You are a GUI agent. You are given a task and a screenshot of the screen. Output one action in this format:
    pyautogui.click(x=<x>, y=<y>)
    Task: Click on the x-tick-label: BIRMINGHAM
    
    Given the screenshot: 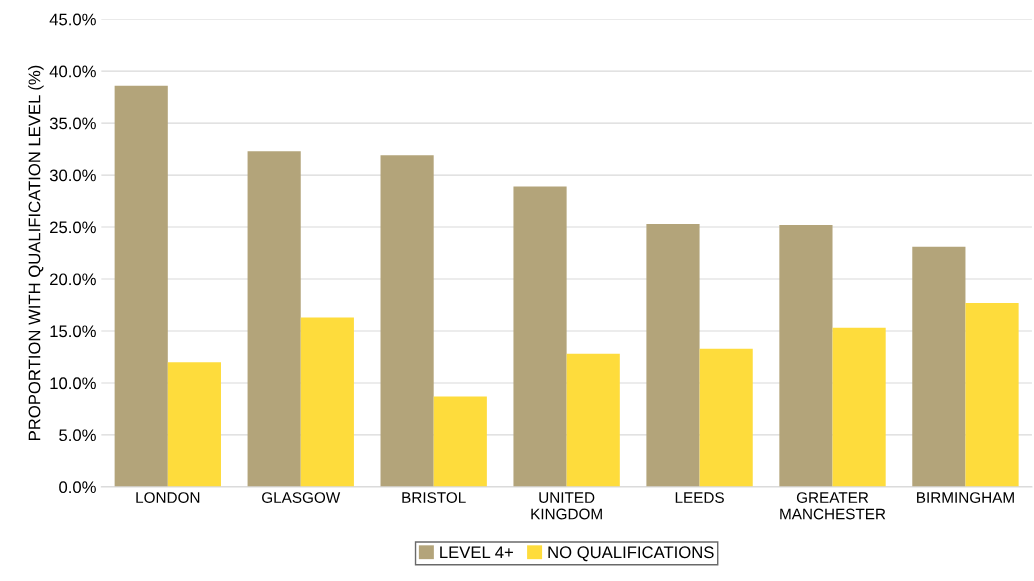 What is the action you would take?
    pyautogui.click(x=965, y=497)
    